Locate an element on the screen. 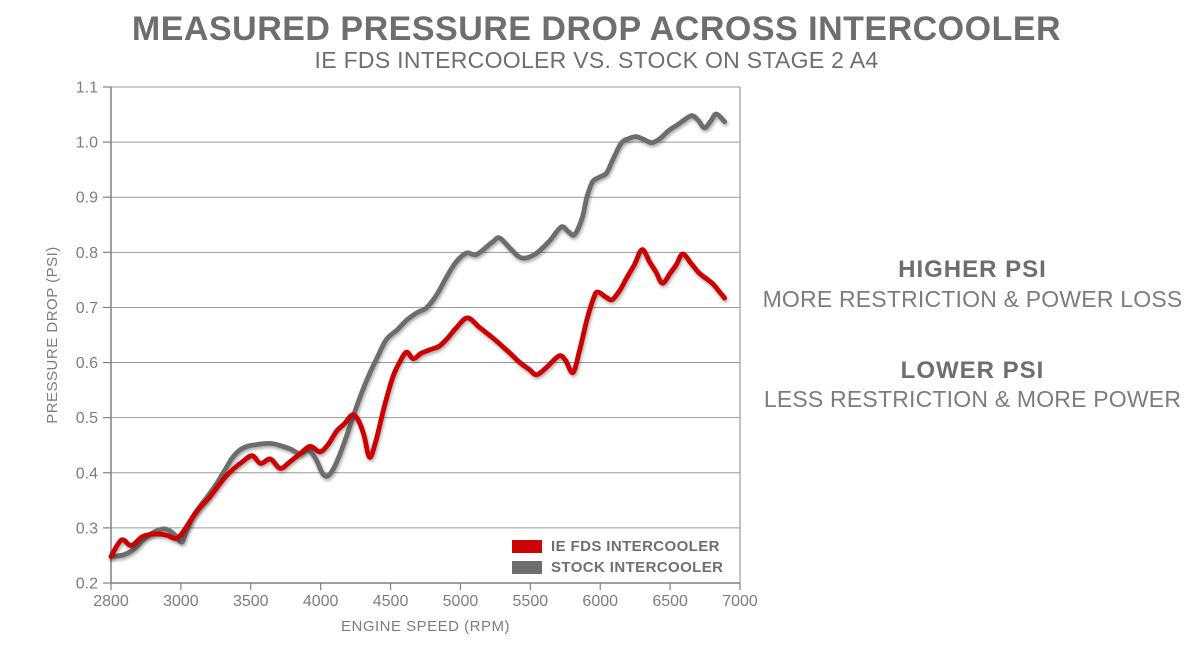 The image size is (1193, 652). x-tick-label: 3500 is located at coordinates (251, 601).